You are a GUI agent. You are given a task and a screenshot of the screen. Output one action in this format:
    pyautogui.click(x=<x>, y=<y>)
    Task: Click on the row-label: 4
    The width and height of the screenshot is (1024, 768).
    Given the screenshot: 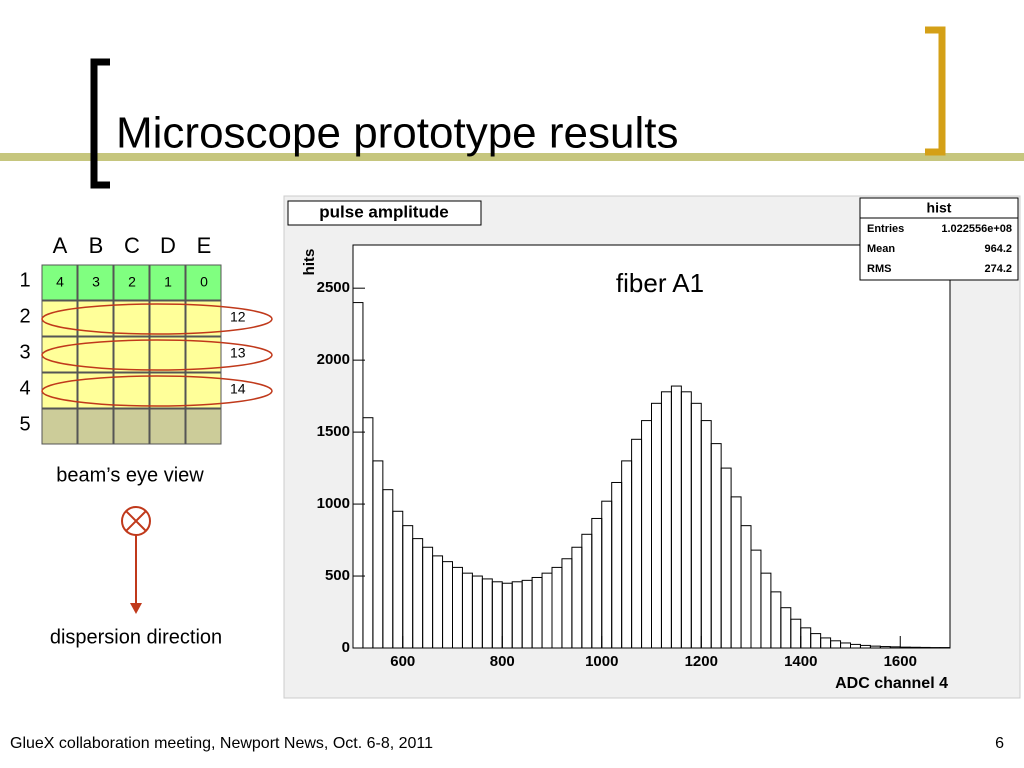 What is the action you would take?
    pyautogui.click(x=24, y=388)
    